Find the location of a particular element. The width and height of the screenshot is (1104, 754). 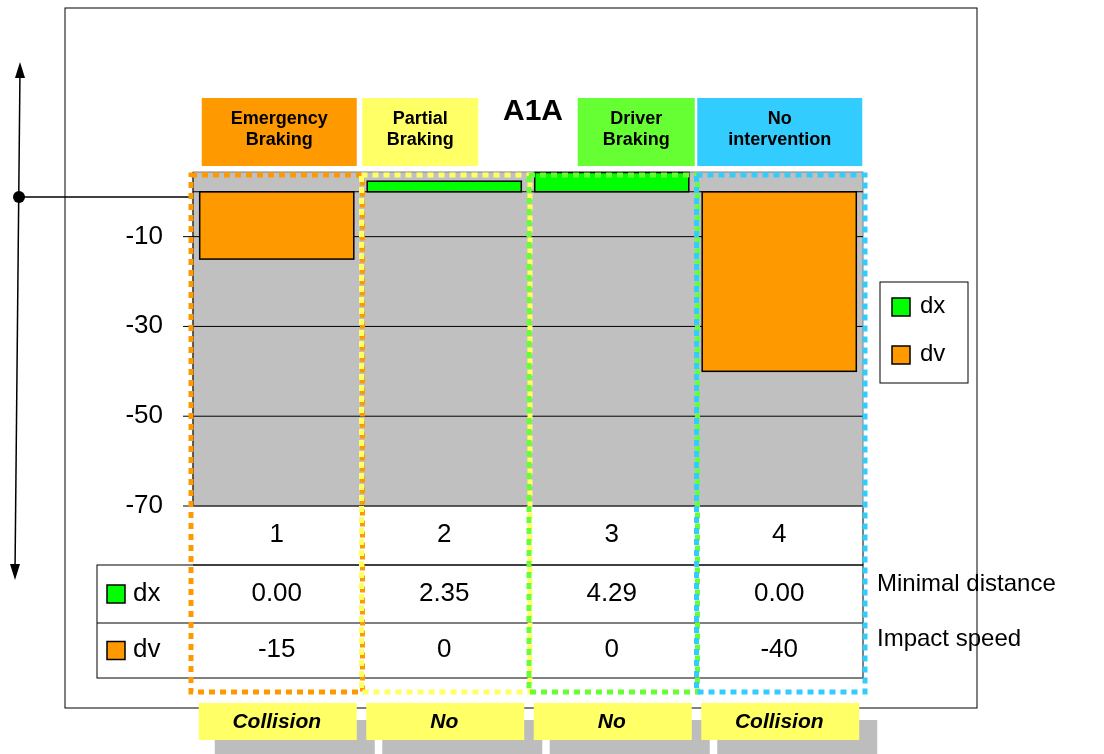

y-tick-label: -70 is located at coordinates (144, 503).